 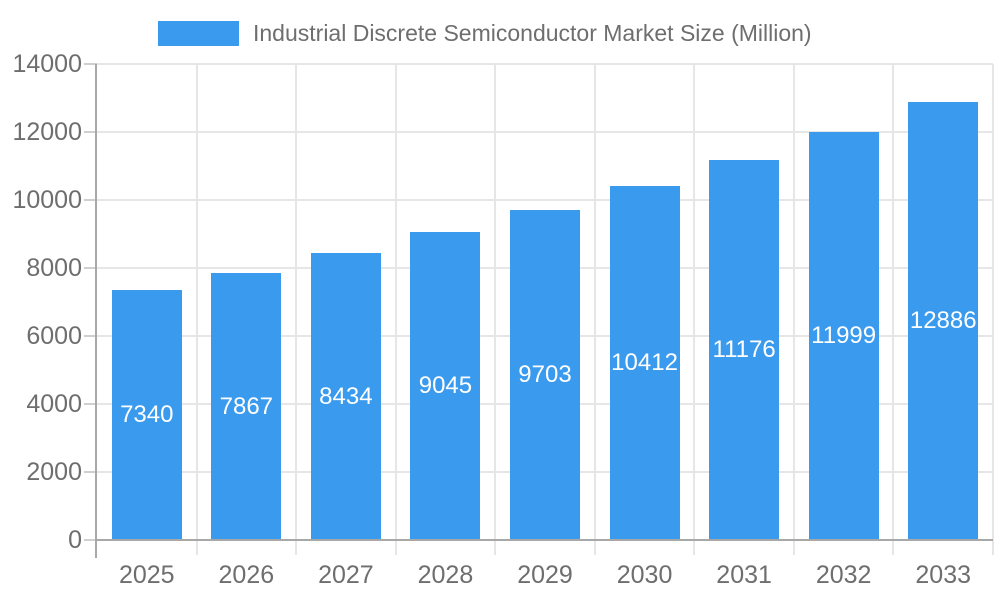 I want to click on bar-value-label: 7867, so click(x=246, y=406).